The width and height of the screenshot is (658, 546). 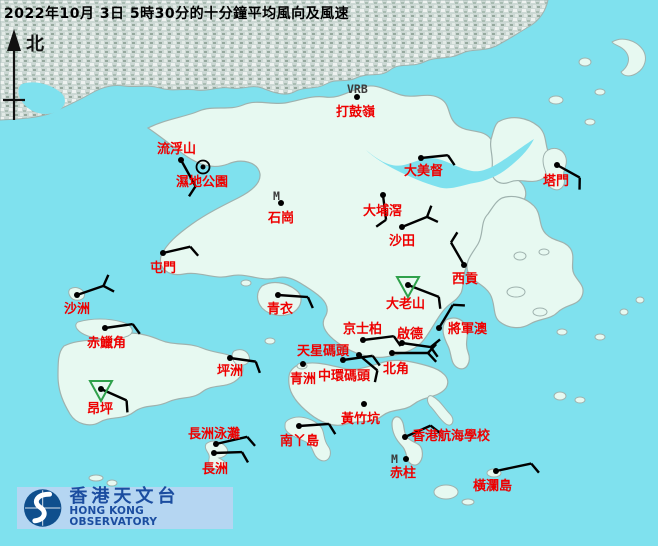 I want to click on page-title: 2022年10月 3日 5時30分的十分鐘平均風向及風速, so click(x=177, y=14).